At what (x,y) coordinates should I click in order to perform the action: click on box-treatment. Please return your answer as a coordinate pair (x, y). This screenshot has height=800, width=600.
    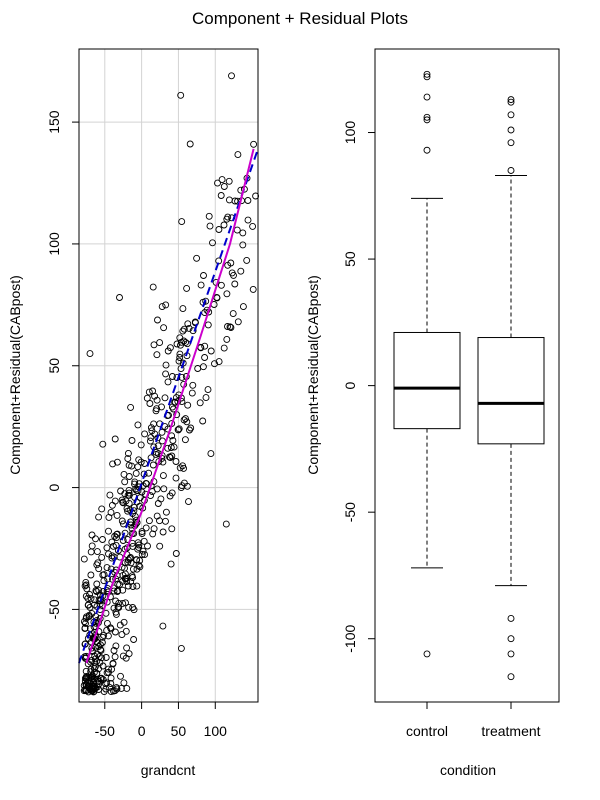
    Looking at the image, I should click on (511, 388).